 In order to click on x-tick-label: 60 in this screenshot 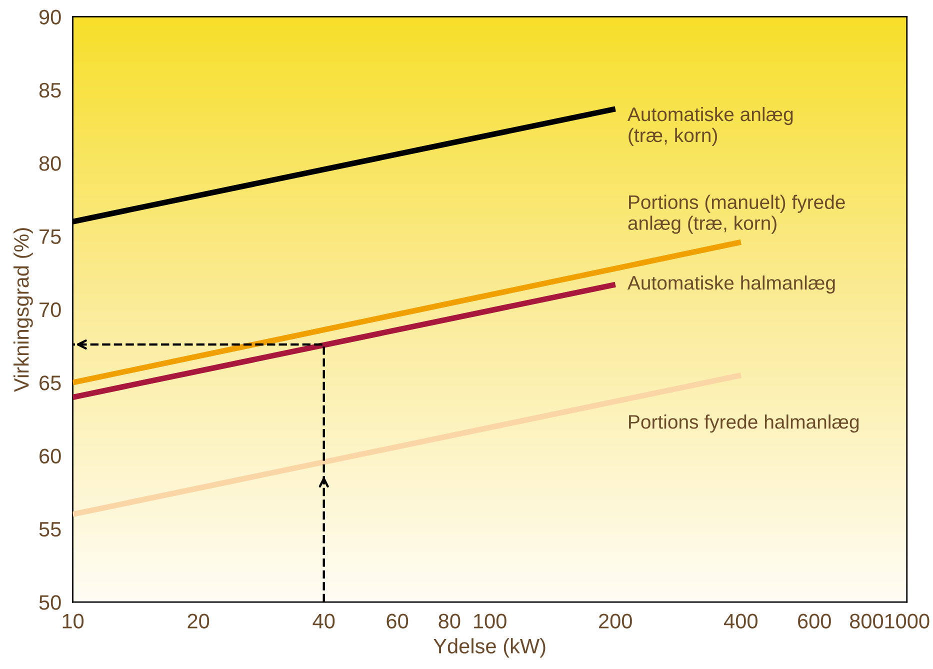, I will do `click(397, 621)`.